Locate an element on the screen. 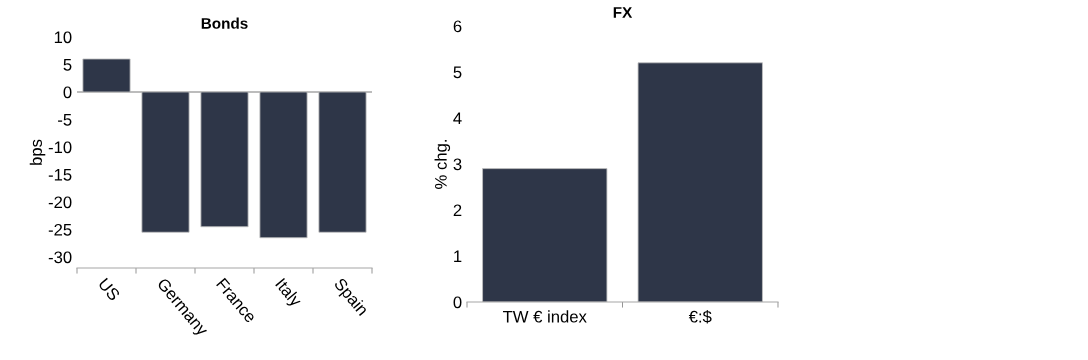 This screenshot has width=1088, height=360. y-tick-label: 10 is located at coordinates (63, 37).